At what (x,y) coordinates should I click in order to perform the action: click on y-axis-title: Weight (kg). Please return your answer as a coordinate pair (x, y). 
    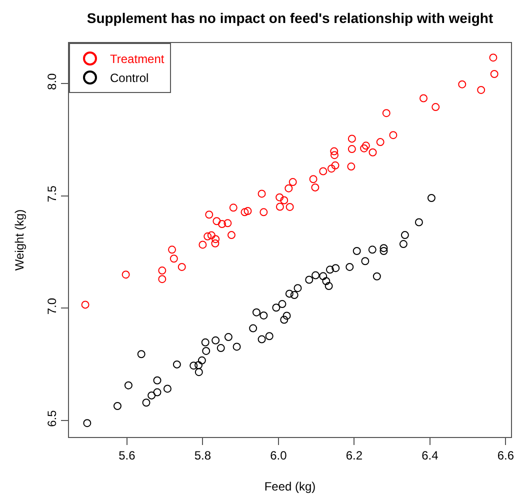
    Looking at the image, I should click on (19, 240).